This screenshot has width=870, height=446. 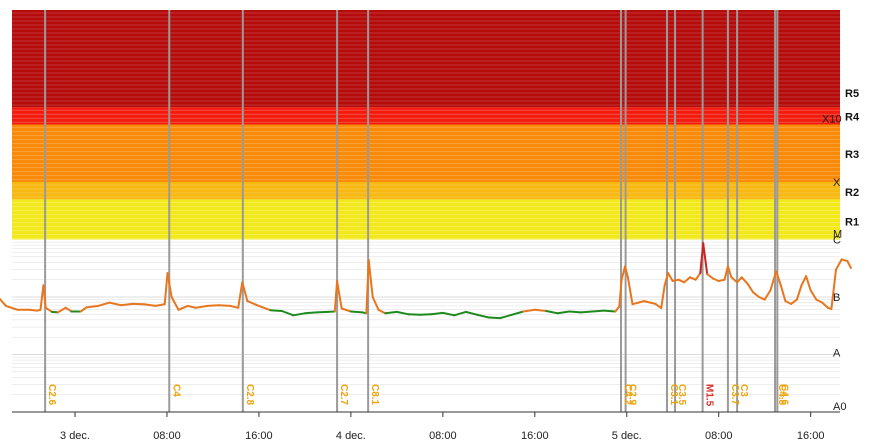 What do you see at coordinates (426, 116) in the screenshot?
I see `band-r4` at bounding box center [426, 116].